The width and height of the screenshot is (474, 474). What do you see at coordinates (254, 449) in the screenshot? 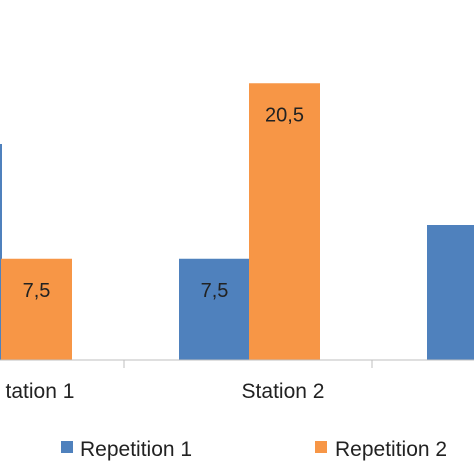
I see `legend: Repetition 1 Repetition 2` at bounding box center [254, 449].